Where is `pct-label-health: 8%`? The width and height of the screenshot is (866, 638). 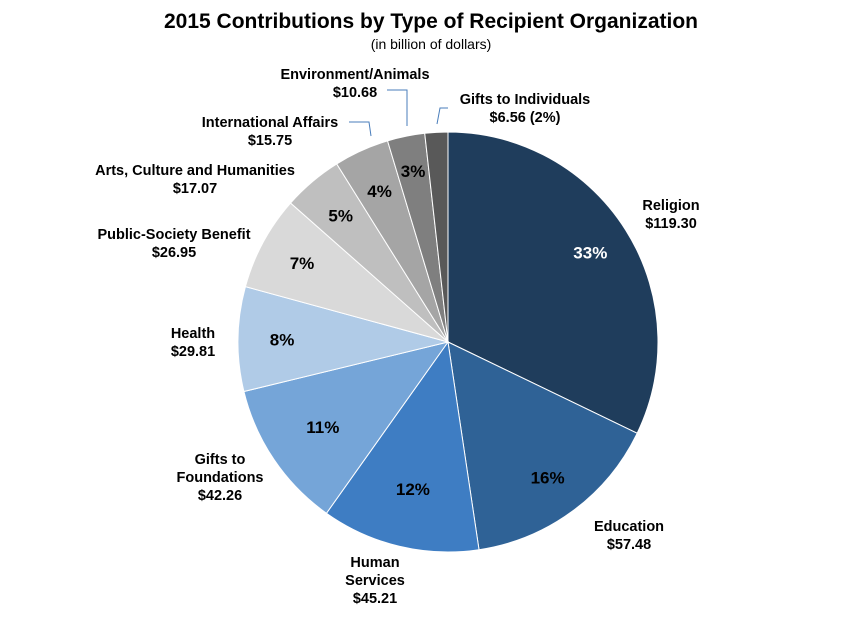
pct-label-health: 8% is located at coordinates (282, 340).